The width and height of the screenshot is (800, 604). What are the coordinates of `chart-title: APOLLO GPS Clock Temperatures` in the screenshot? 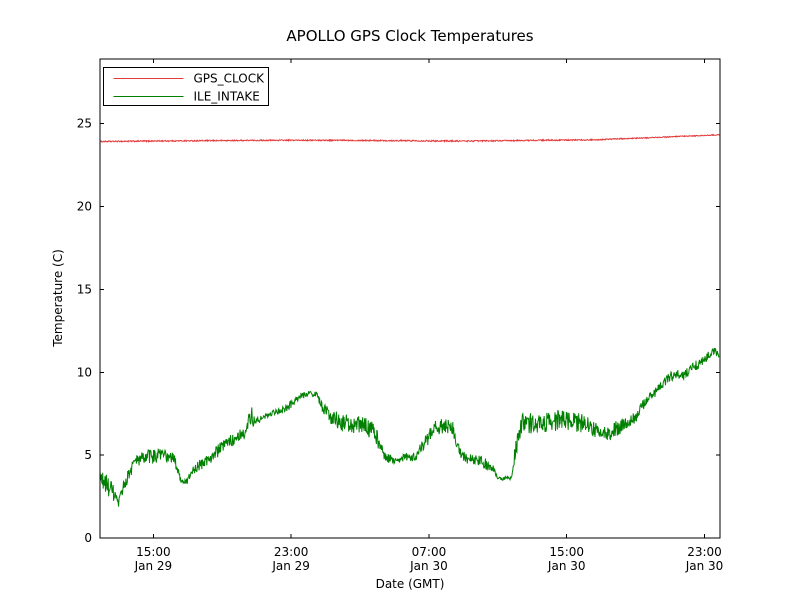 It's located at (409, 36).